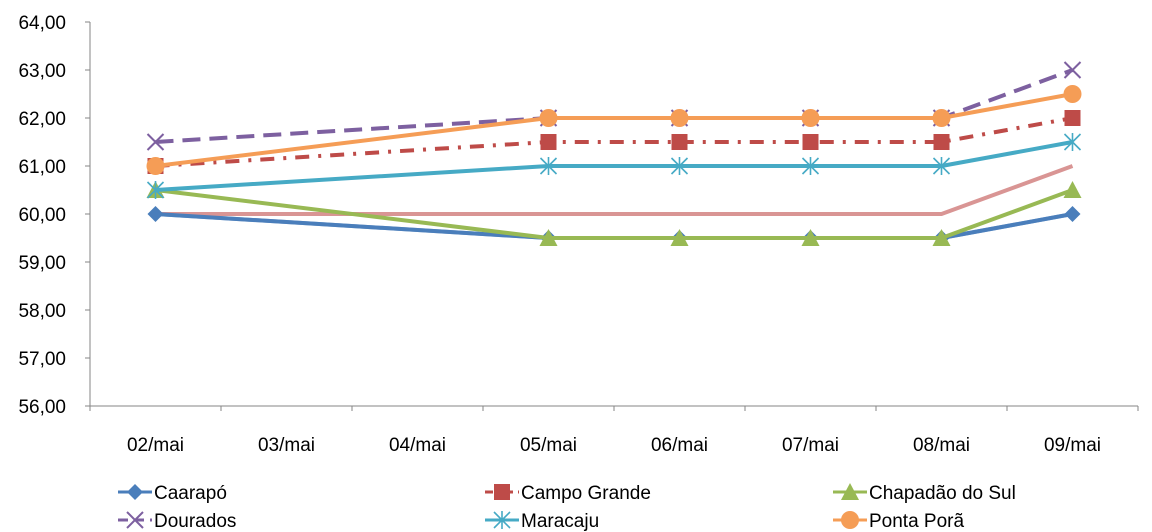 The image size is (1152, 532). Describe the element at coordinates (916, 521) in the screenshot. I see `legend-label: Ponta Porã` at that location.